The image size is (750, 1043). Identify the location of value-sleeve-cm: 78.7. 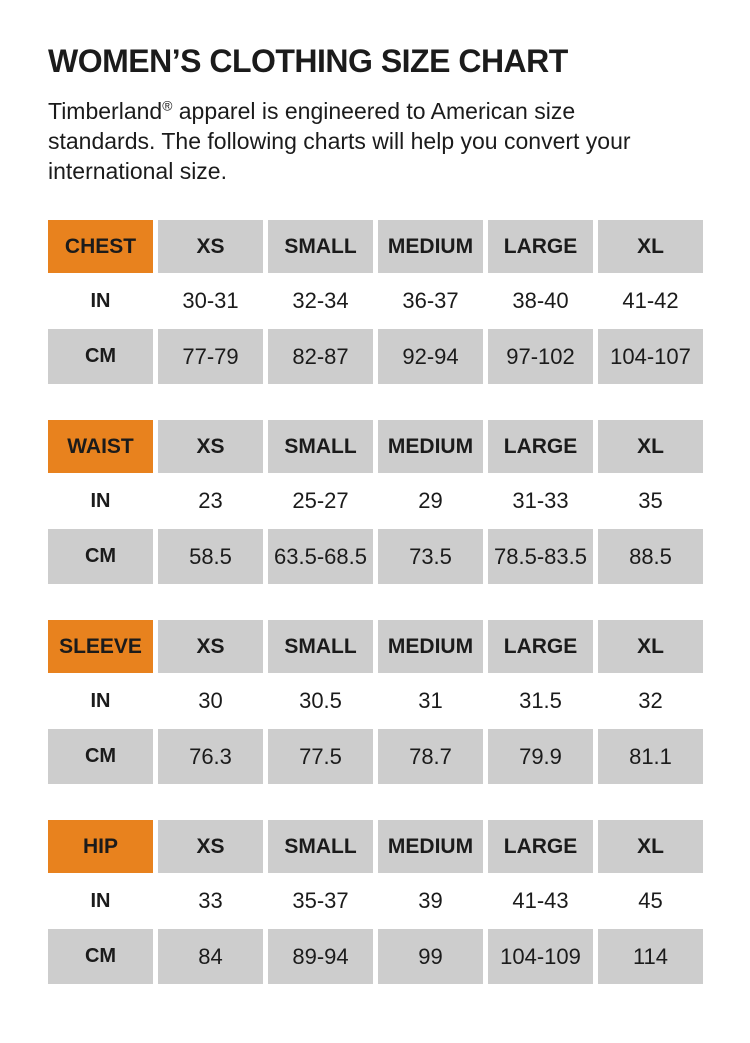
(430, 756).